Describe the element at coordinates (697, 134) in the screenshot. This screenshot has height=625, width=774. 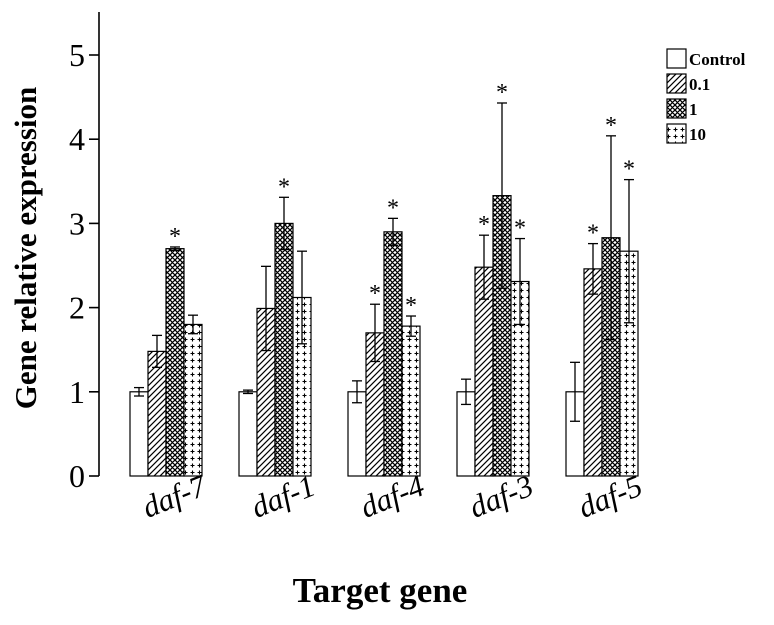
I see `legend-label: 10` at that location.